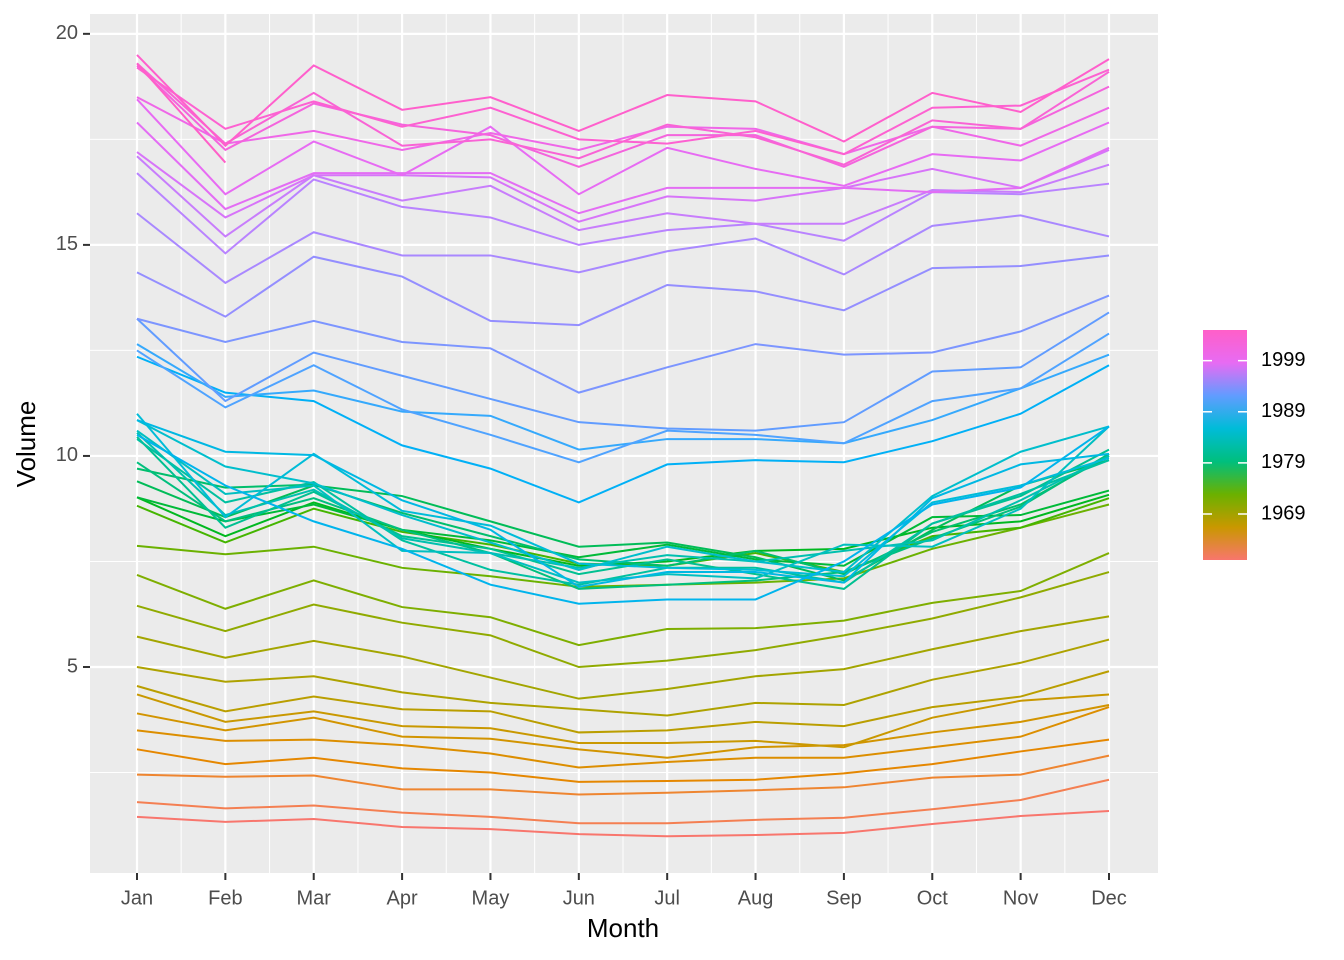 This screenshot has width=1344, height=960. What do you see at coordinates (402, 898) in the screenshot?
I see `x-tick-label: Apr` at bounding box center [402, 898].